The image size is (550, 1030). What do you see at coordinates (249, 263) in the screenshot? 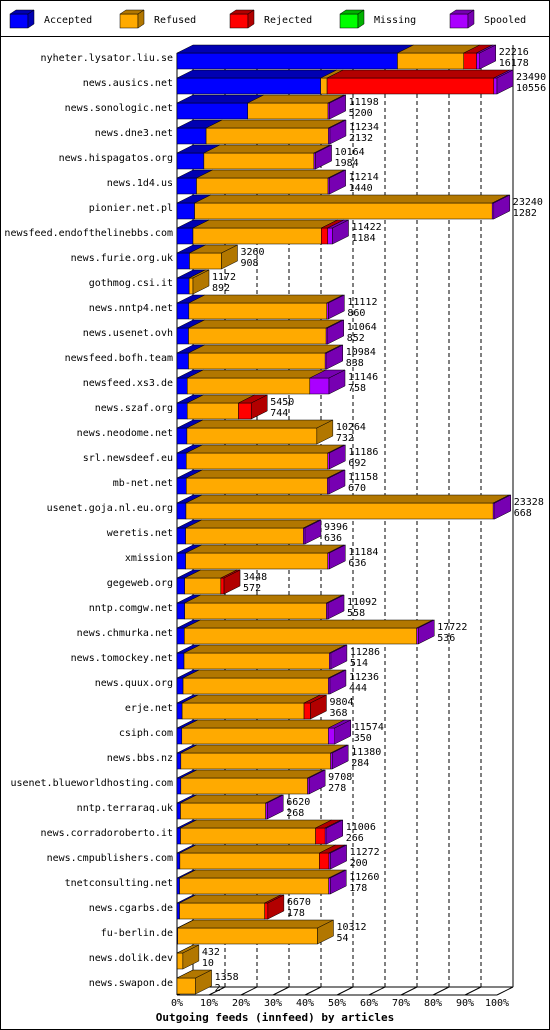
I see `accepted-label: 908` at bounding box center [249, 263].